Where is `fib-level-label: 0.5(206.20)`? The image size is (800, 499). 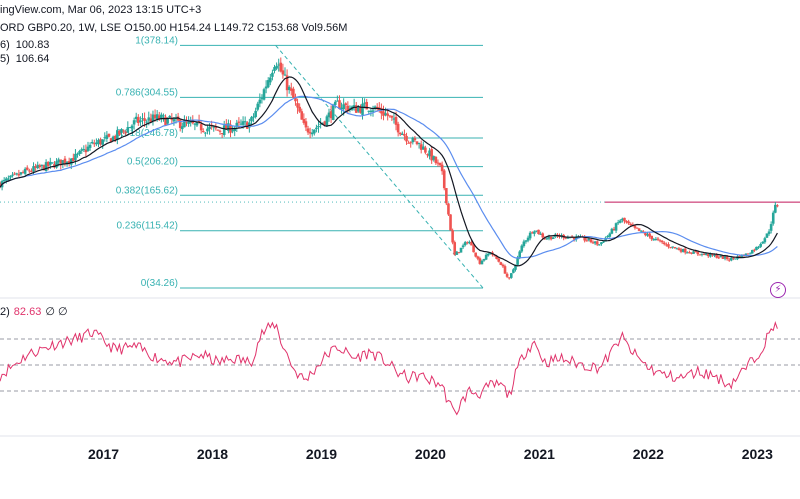
fib-level-label: 0.5(206.20) is located at coordinates (152, 162).